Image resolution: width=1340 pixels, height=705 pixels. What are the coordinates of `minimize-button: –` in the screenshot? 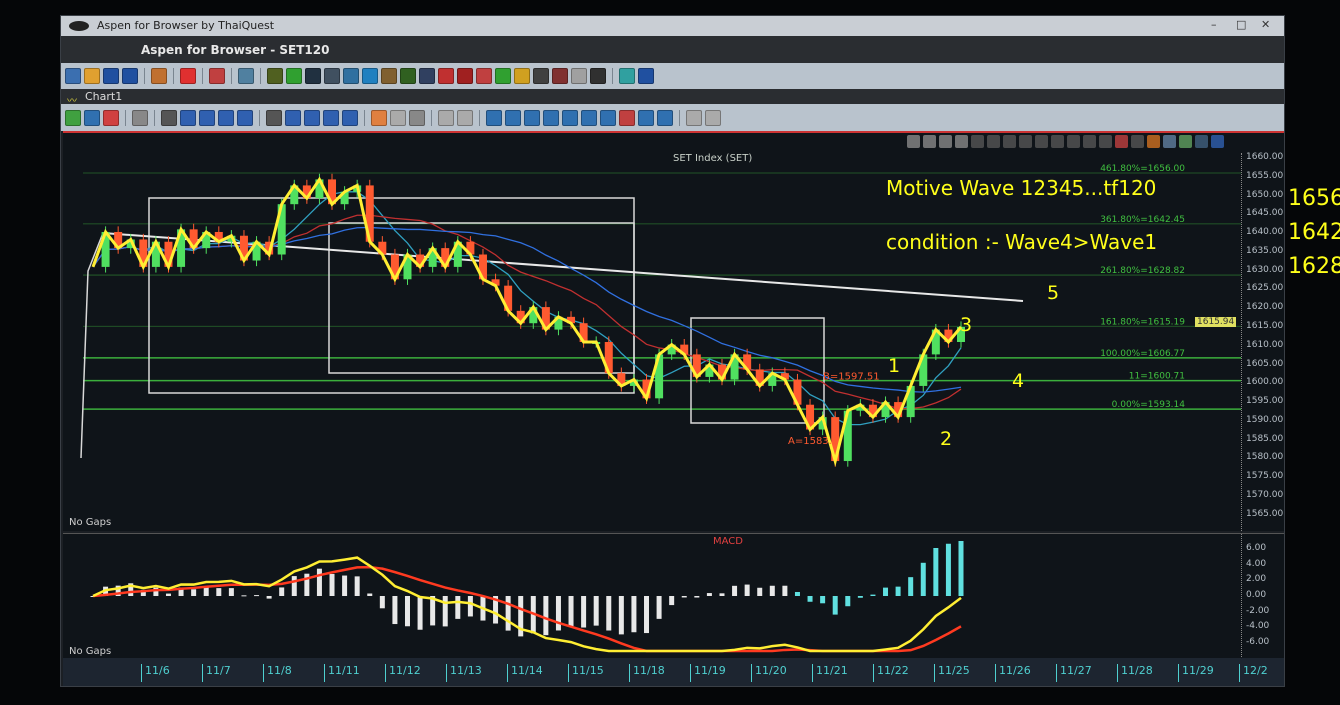 It's located at (1214, 24).